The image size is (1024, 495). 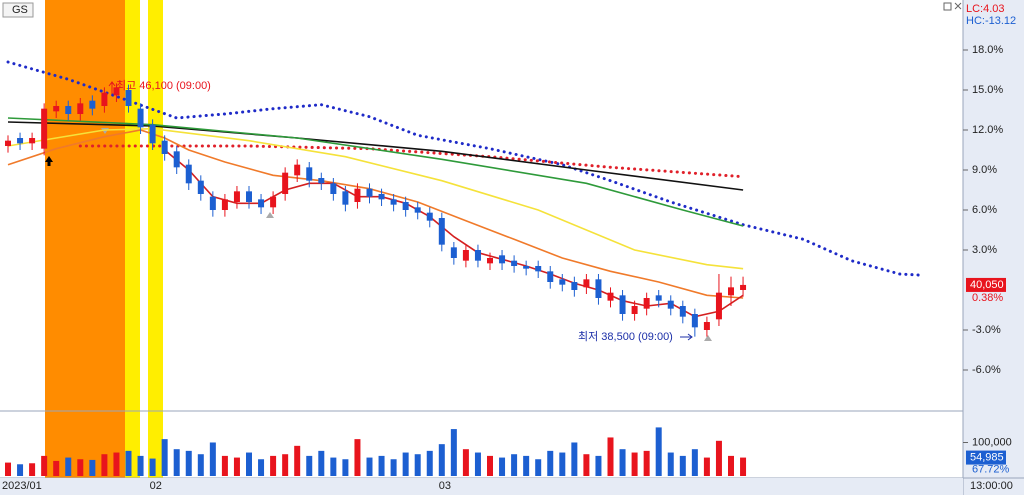 What do you see at coordinates (986, 330) in the screenshot?
I see `y-tick-label: -3.0%` at bounding box center [986, 330].